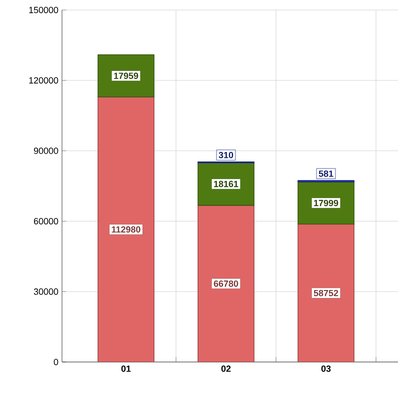 This screenshot has height=398, width=398. I want to click on y-tick-label: 60000, so click(46, 221).